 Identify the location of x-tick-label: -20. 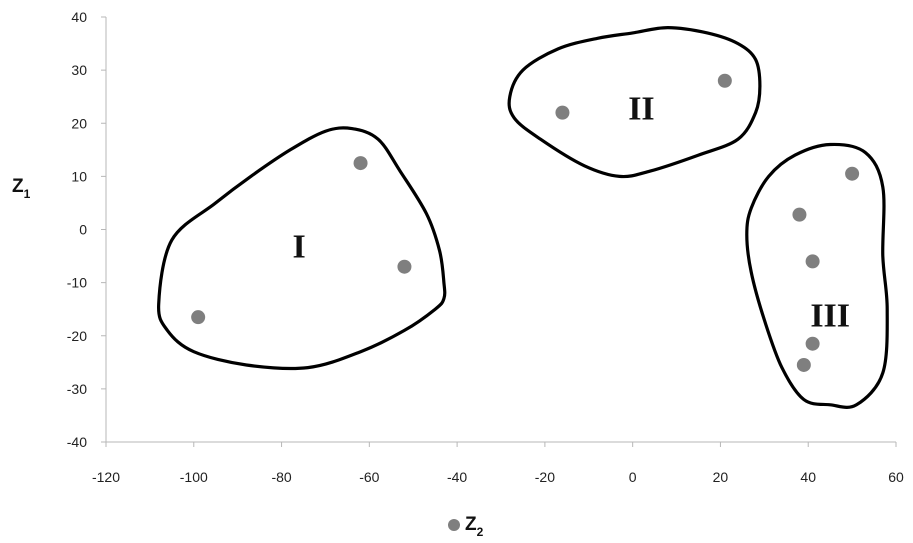
(545, 477).